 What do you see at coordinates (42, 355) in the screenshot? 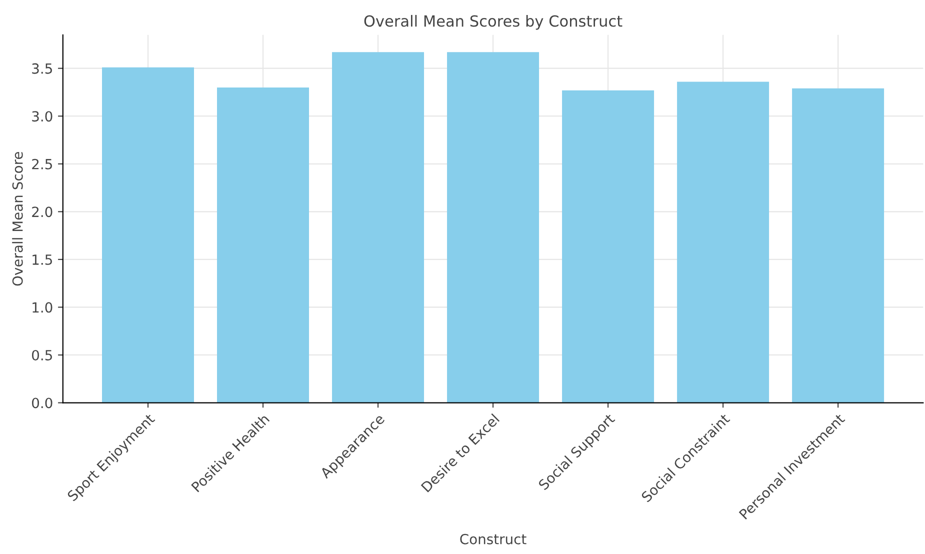
I see `y-tick-label: 0.5` at bounding box center [42, 355].